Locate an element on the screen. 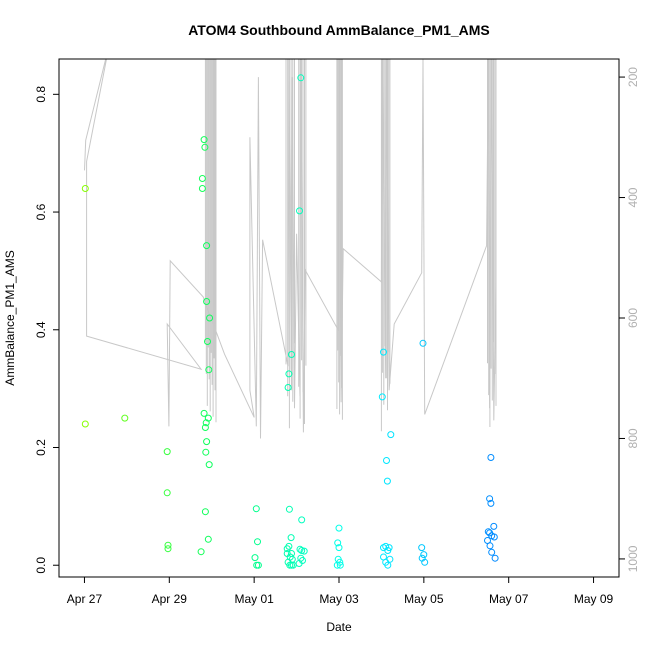 Image resolution: width=650 pixels, height=650 pixels. x-tick-label: May 09 is located at coordinates (594, 599).